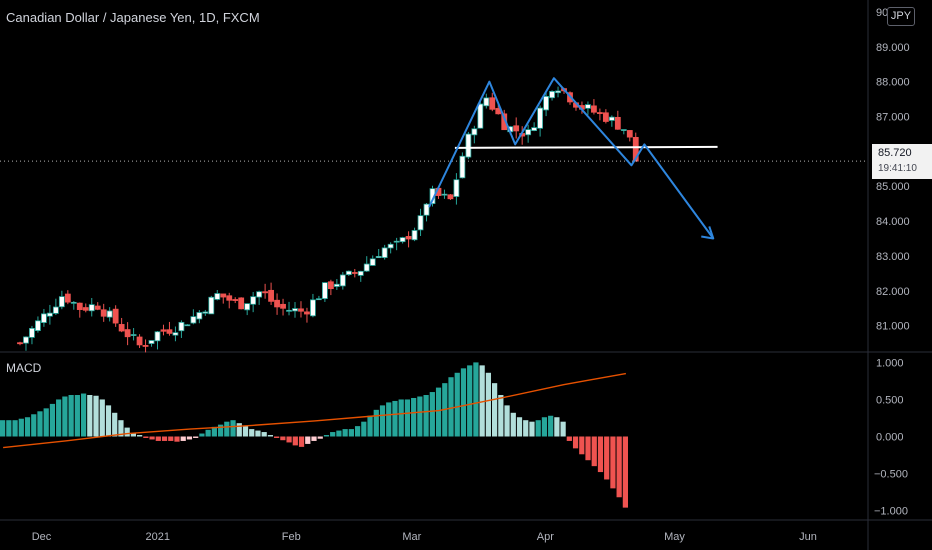 The image size is (932, 550). I want to click on price-tick-label: 83.000, so click(893, 257).